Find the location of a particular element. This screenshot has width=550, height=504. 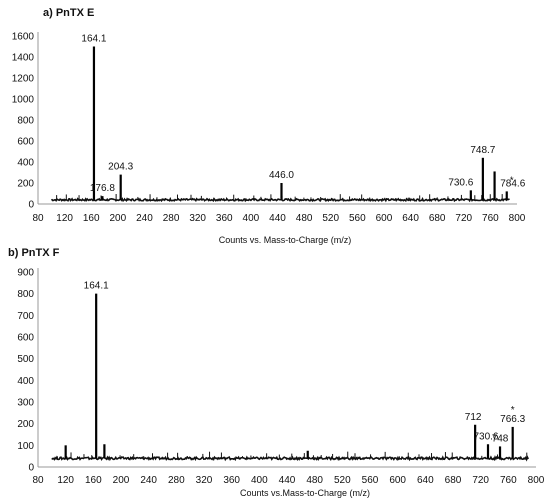

peak-label: 748 is located at coordinates (500, 438).